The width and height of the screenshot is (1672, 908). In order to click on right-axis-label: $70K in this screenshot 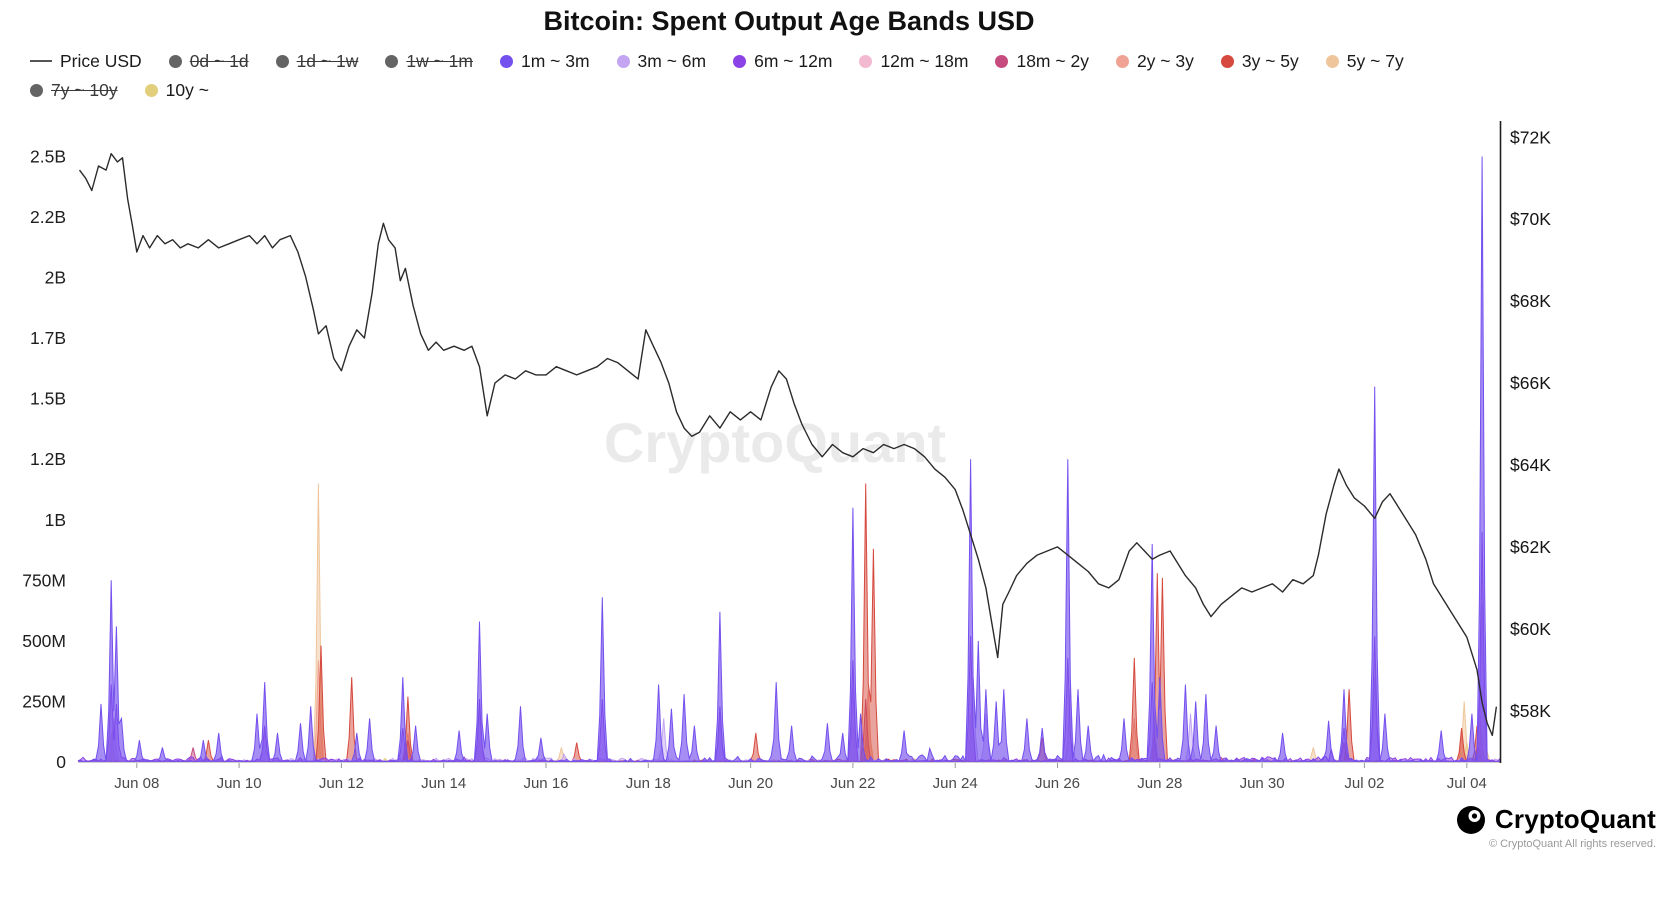, I will do `click(1530, 219)`.